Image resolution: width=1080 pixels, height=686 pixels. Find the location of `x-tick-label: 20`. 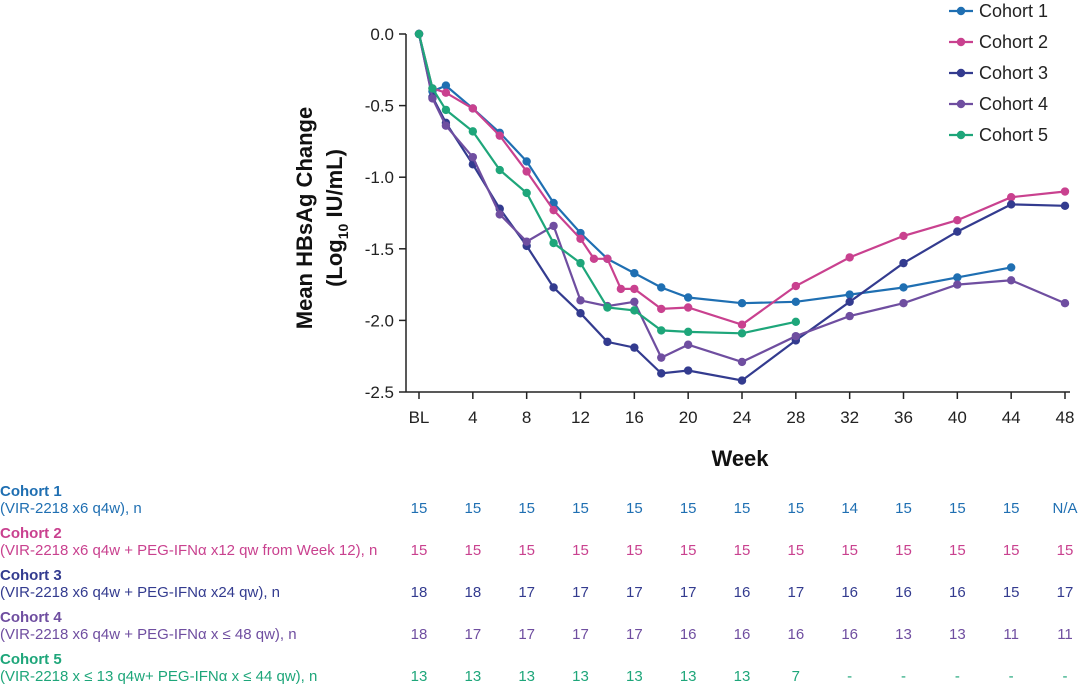

x-tick-label: 20 is located at coordinates (688, 417).